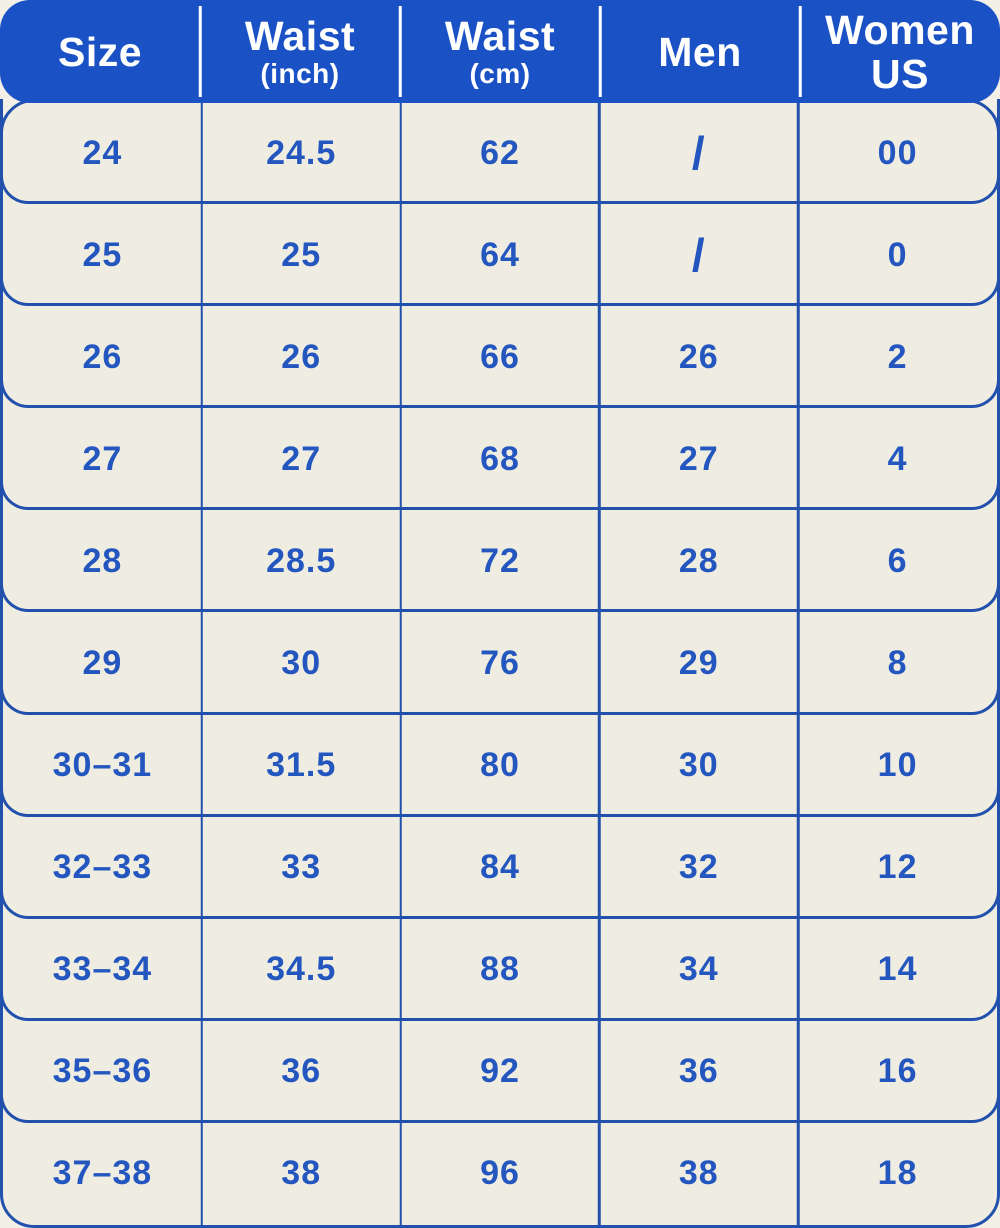  Describe the element at coordinates (102, 867) in the screenshot. I see `table-cell: 32–33` at that location.